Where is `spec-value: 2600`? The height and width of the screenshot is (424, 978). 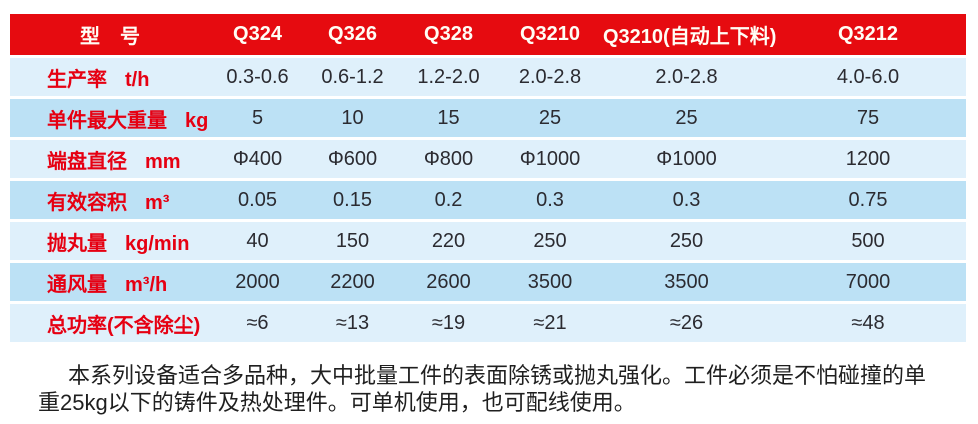
spec-value: 2600 is located at coordinates (448, 281).